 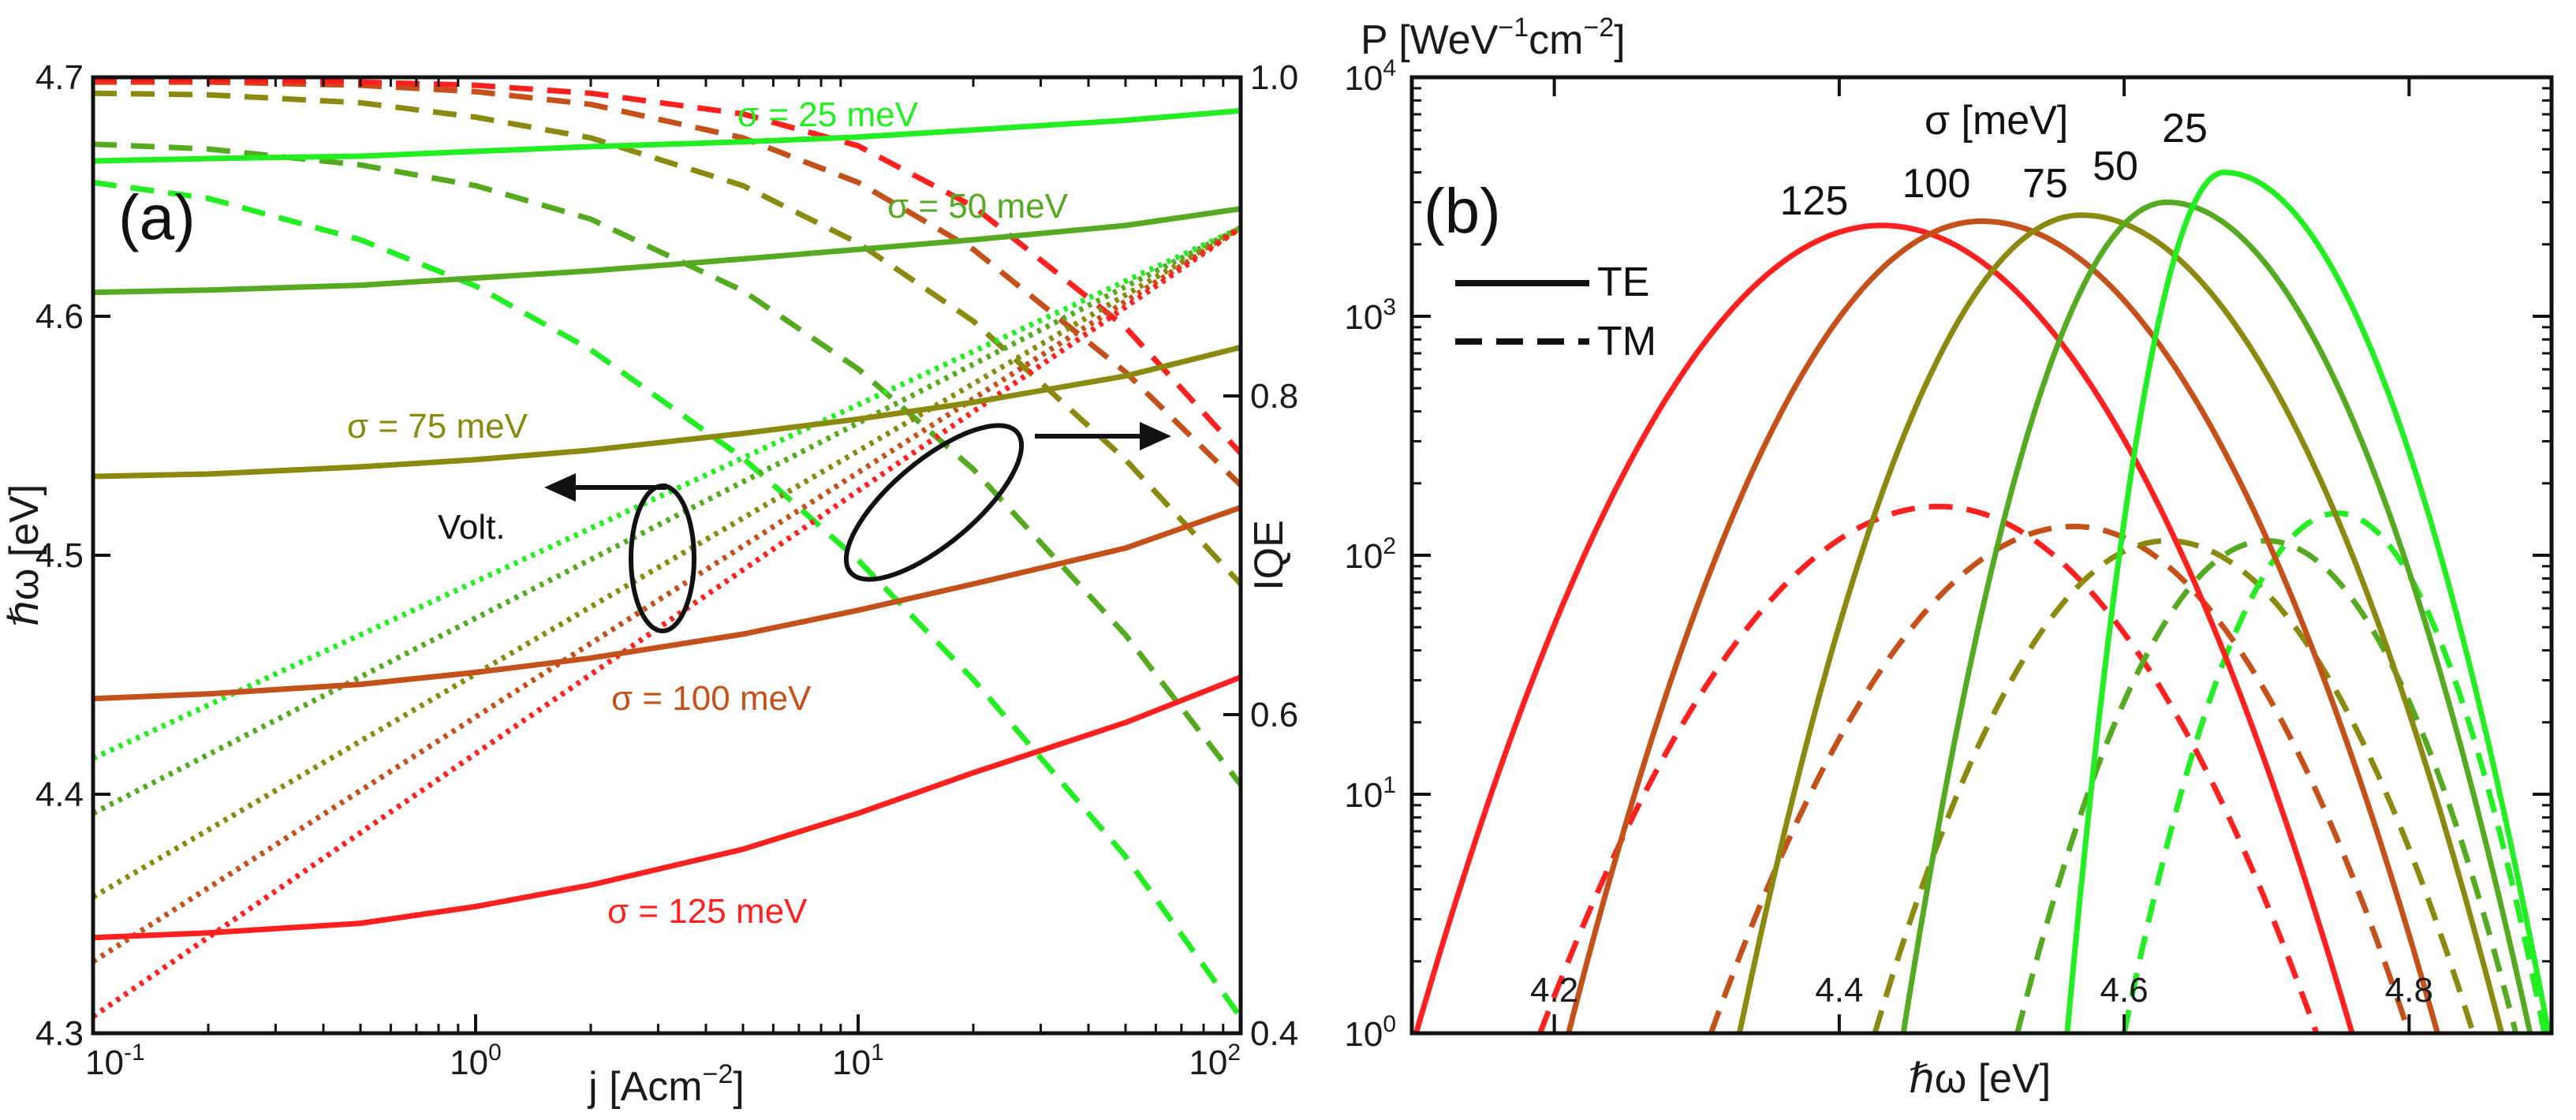 I want to click on b-ytick-label: 10³, so click(x=1370, y=315).